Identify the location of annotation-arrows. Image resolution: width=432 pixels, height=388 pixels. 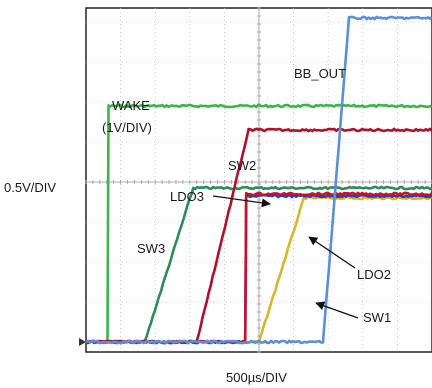
(285, 257).